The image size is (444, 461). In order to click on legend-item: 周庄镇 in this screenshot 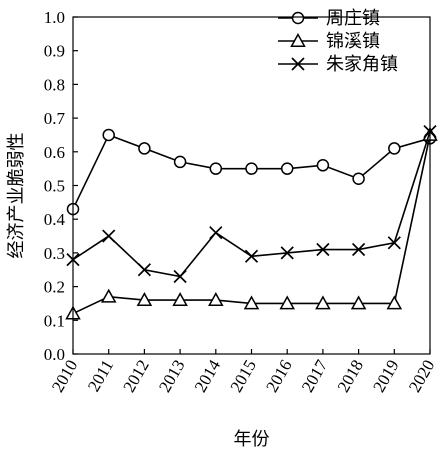, I will do `click(329, 18)`.